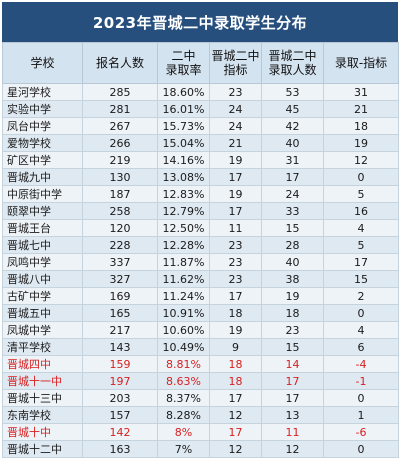 The image size is (400, 458). What do you see at coordinates (42, 279) in the screenshot?
I see `cell-school: 晋城八中` at bounding box center [42, 279].